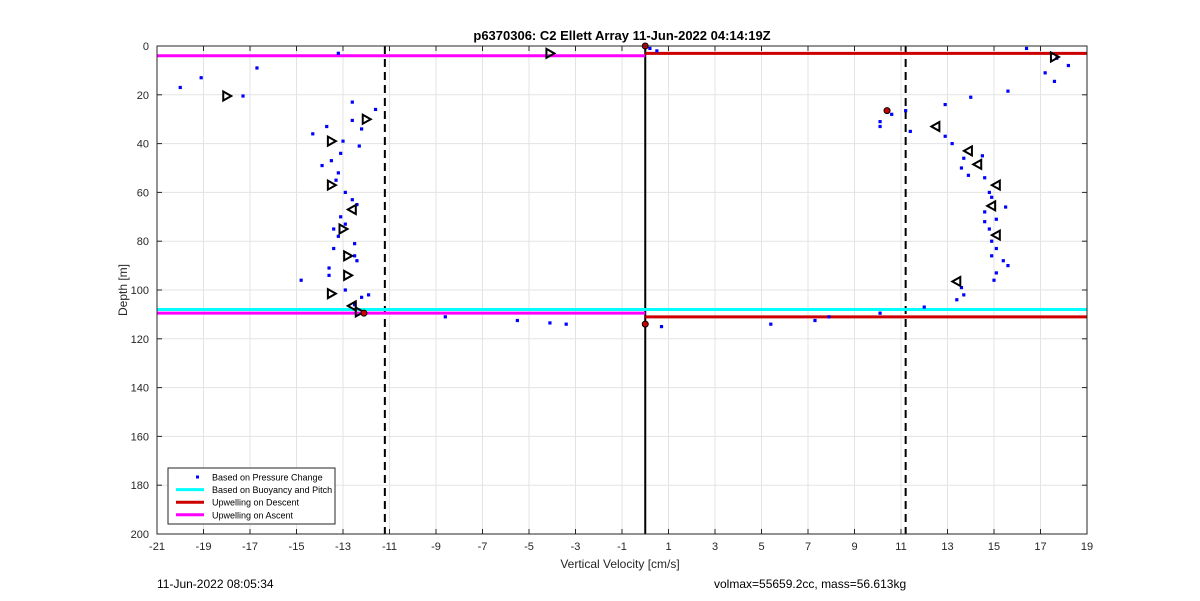 This screenshot has width=1200, height=601. I want to click on x-tick-label: -21, so click(157, 547).